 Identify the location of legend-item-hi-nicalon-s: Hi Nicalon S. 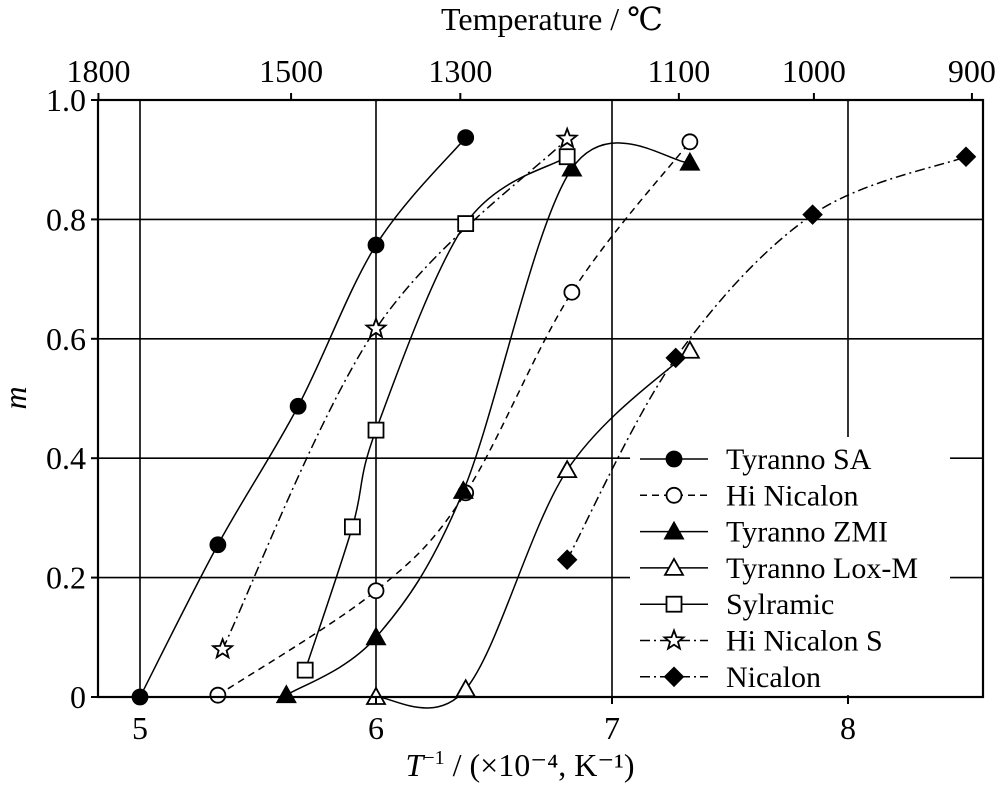
(761, 641).